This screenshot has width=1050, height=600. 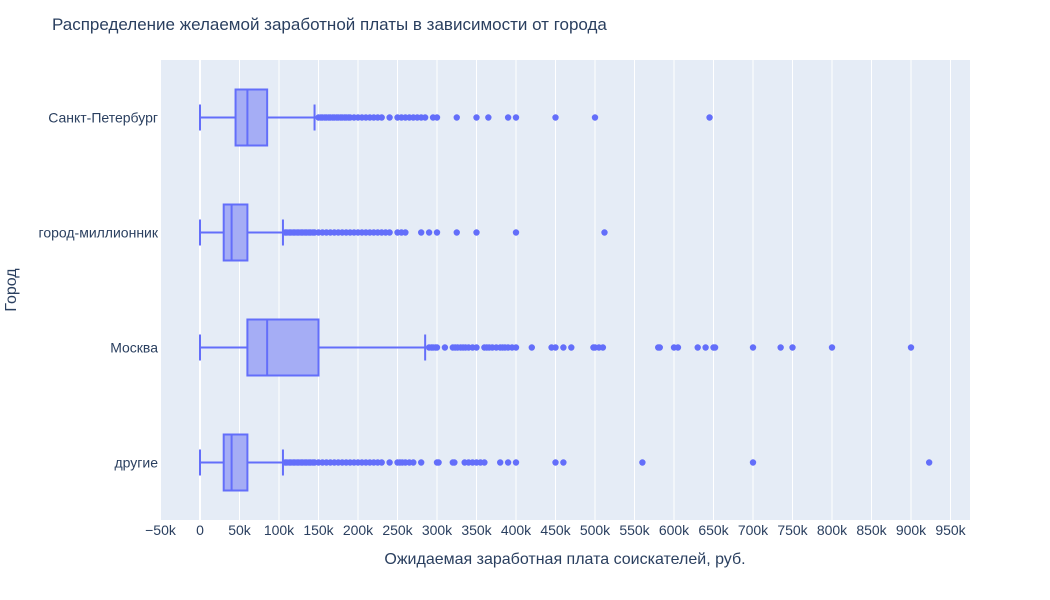 I want to click on x-tick-label: 650k, so click(x=713, y=530).